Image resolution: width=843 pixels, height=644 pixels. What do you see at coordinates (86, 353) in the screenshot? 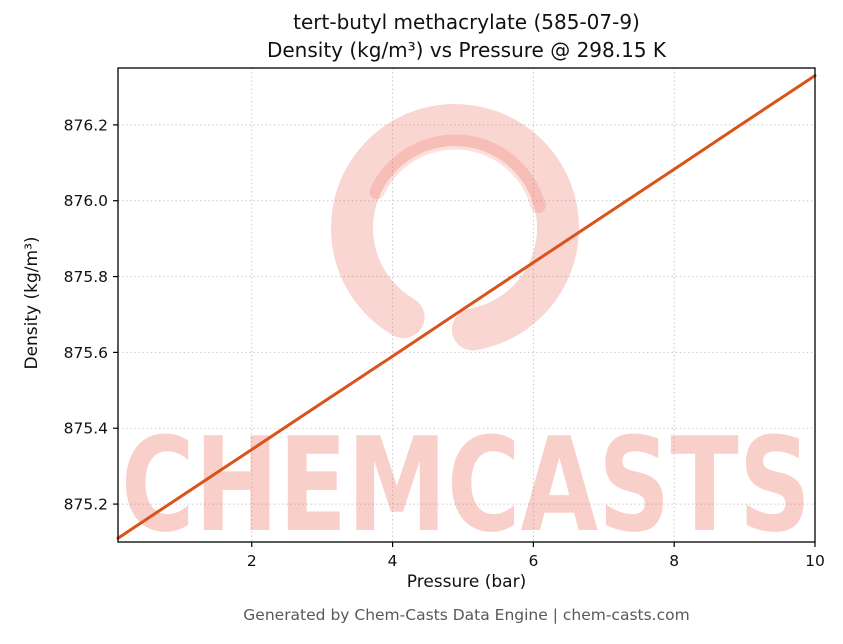
I see `y-tick-label: 875.6` at bounding box center [86, 353].